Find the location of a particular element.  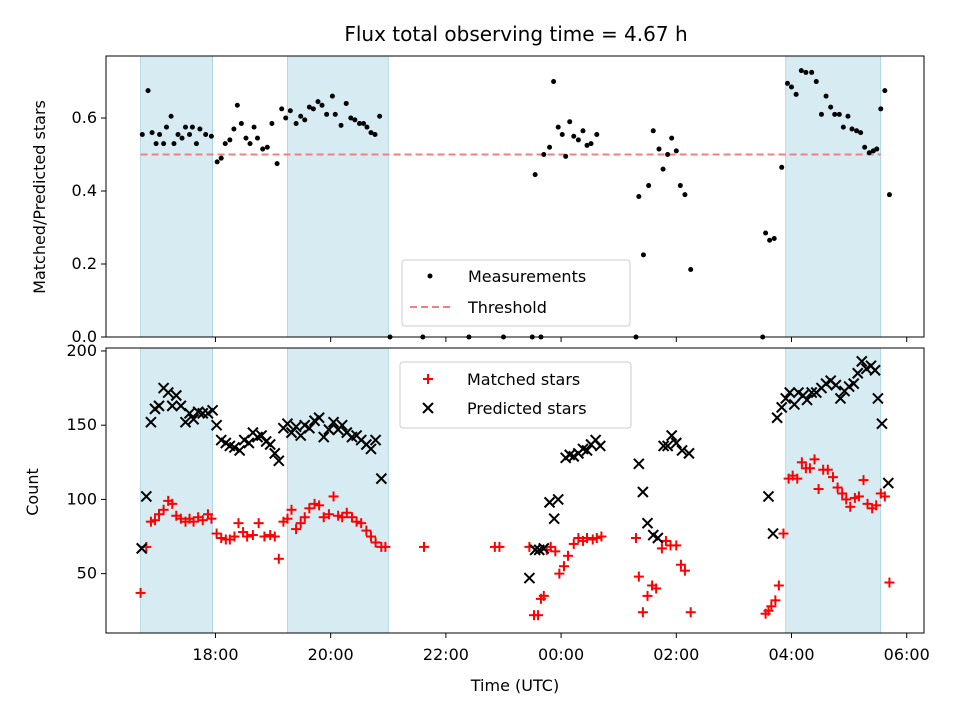

x-tick-label-1: 20:00 is located at coordinates (331, 654).